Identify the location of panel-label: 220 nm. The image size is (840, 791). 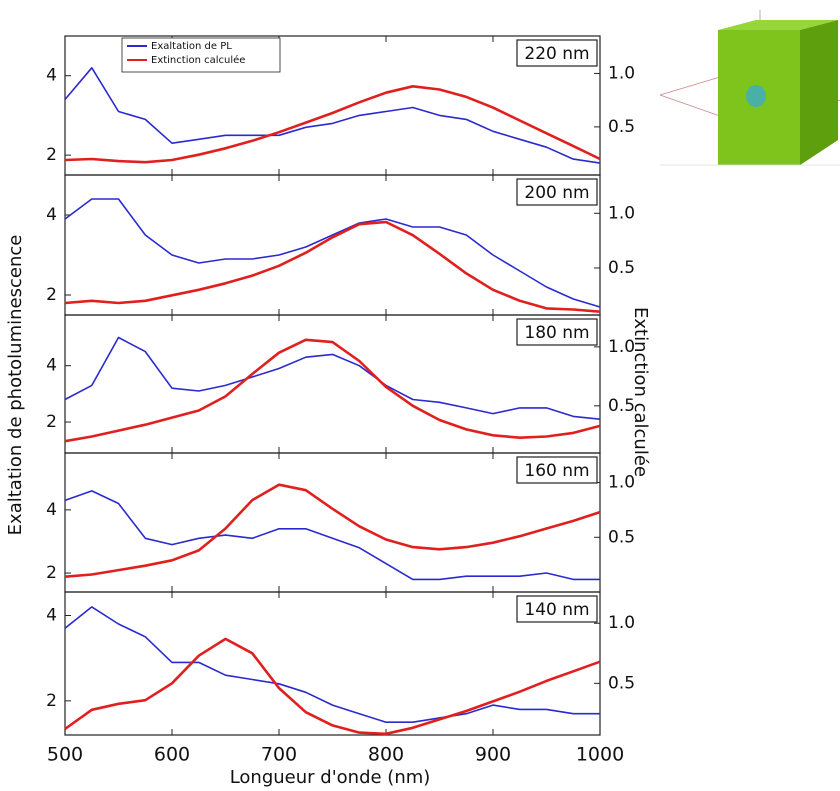
(556, 54).